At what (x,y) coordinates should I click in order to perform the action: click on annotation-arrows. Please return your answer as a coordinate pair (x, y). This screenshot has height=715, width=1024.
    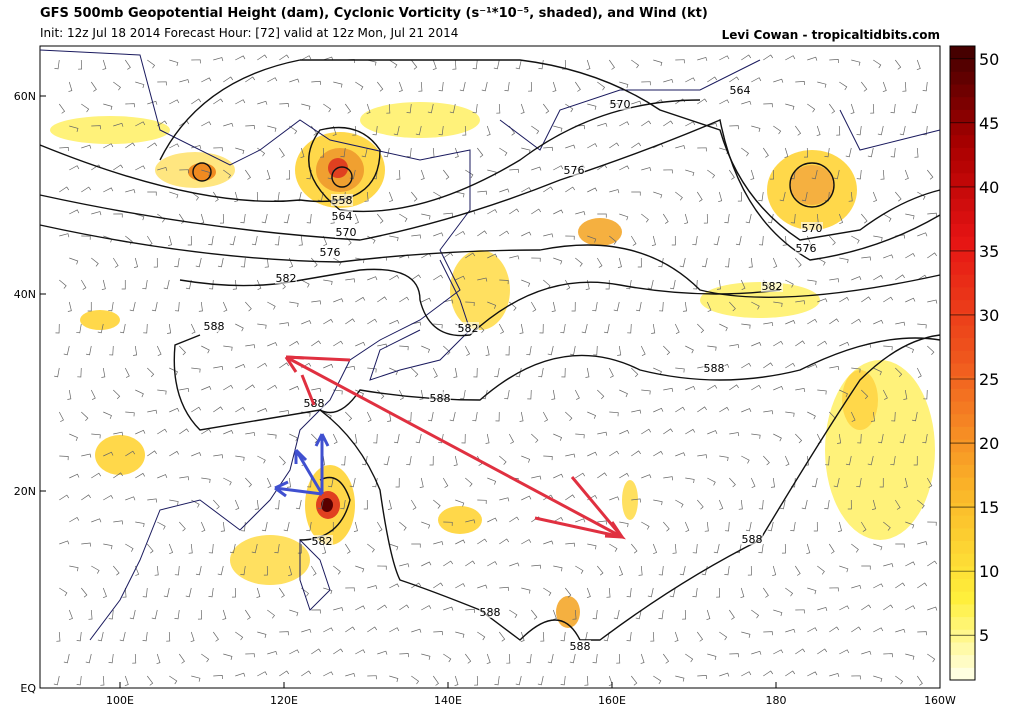
    Looking at the image, I should click on (450, 447).